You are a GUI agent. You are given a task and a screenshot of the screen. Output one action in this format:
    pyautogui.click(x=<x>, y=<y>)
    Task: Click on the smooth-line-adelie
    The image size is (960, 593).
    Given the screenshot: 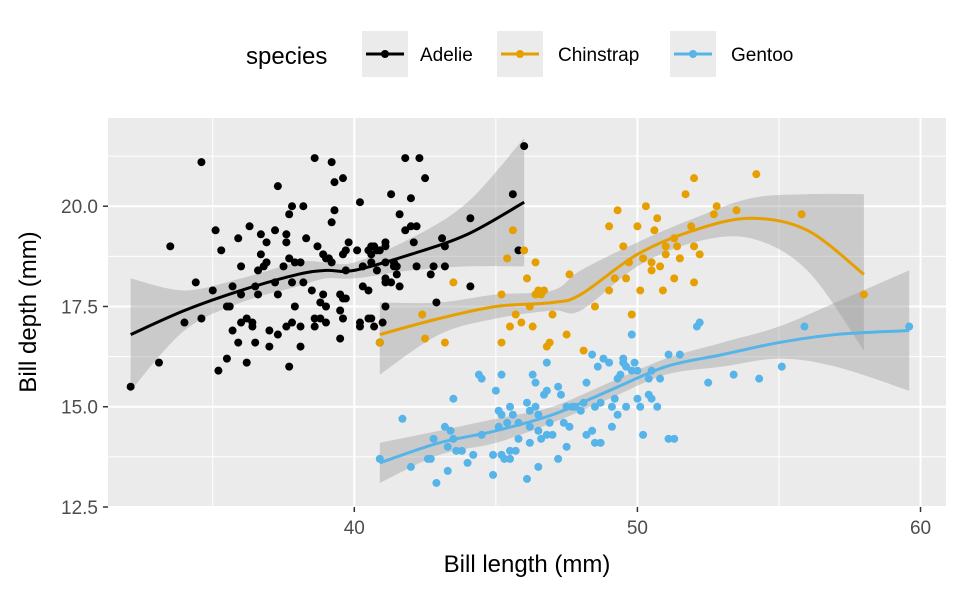 What is the action you would take?
    pyautogui.click(x=327, y=268)
    